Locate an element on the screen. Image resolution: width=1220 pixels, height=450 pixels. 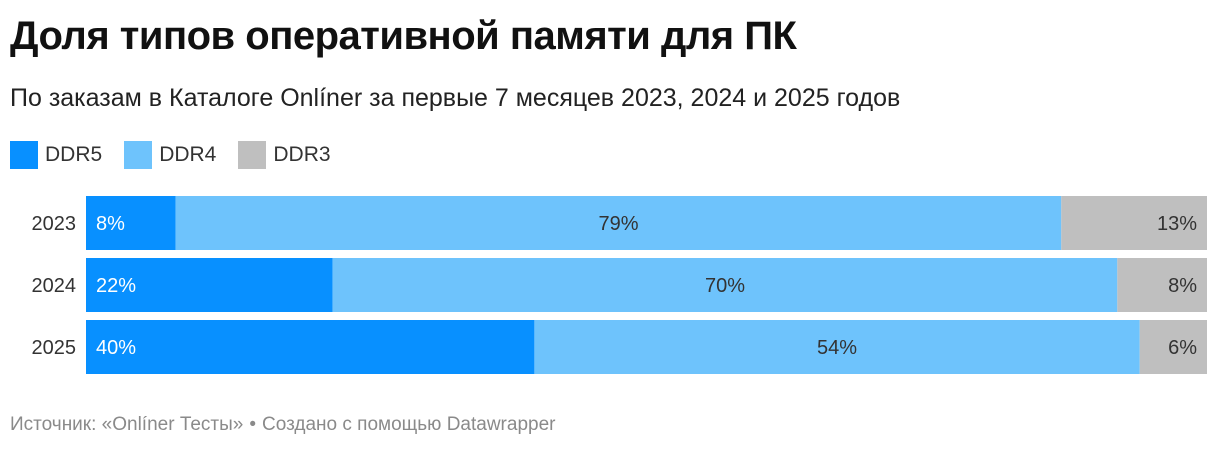
data-label-ddr4-2025: 54% is located at coordinates (837, 348).